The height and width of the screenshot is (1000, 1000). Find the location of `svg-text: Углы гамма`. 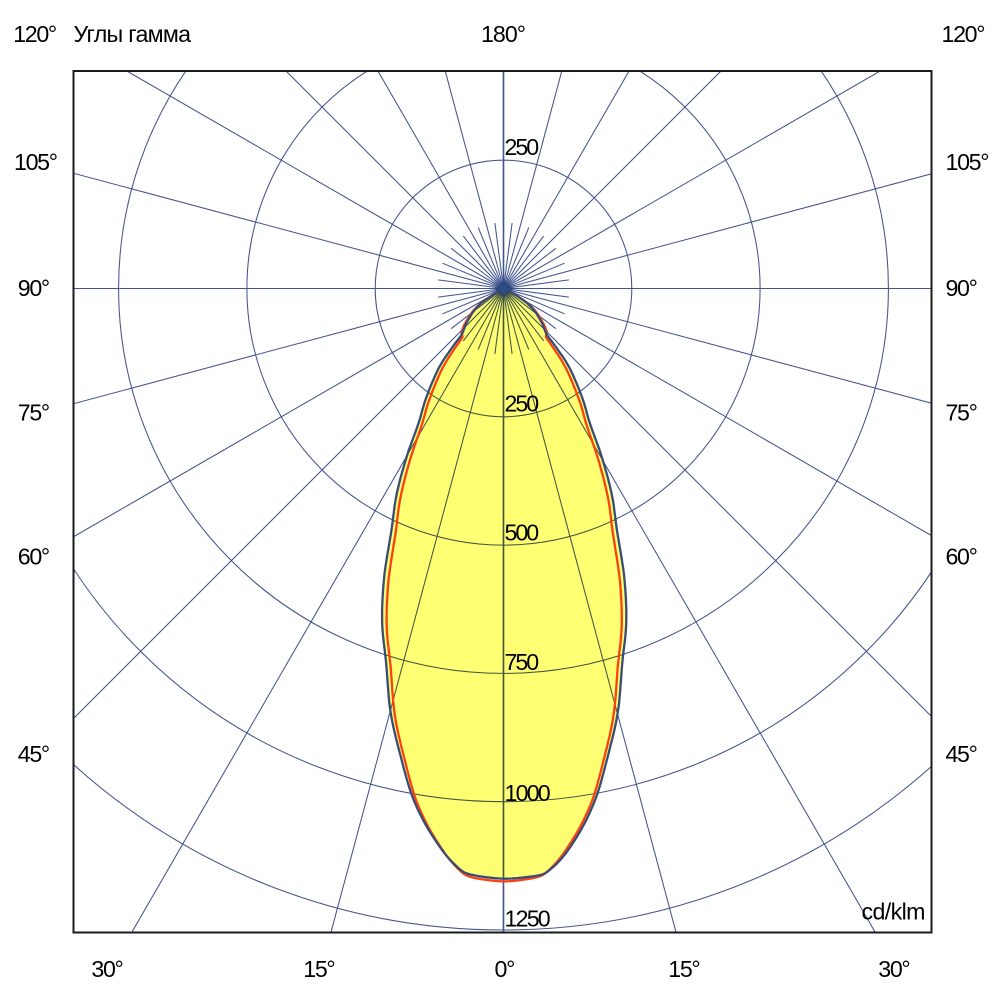

svg-text: Углы гамма is located at coordinates (133, 34).